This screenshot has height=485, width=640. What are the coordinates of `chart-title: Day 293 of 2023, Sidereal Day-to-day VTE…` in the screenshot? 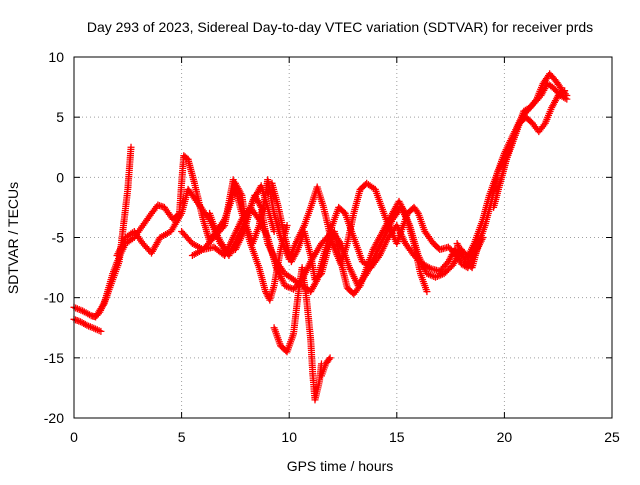 It's located at (340, 27).